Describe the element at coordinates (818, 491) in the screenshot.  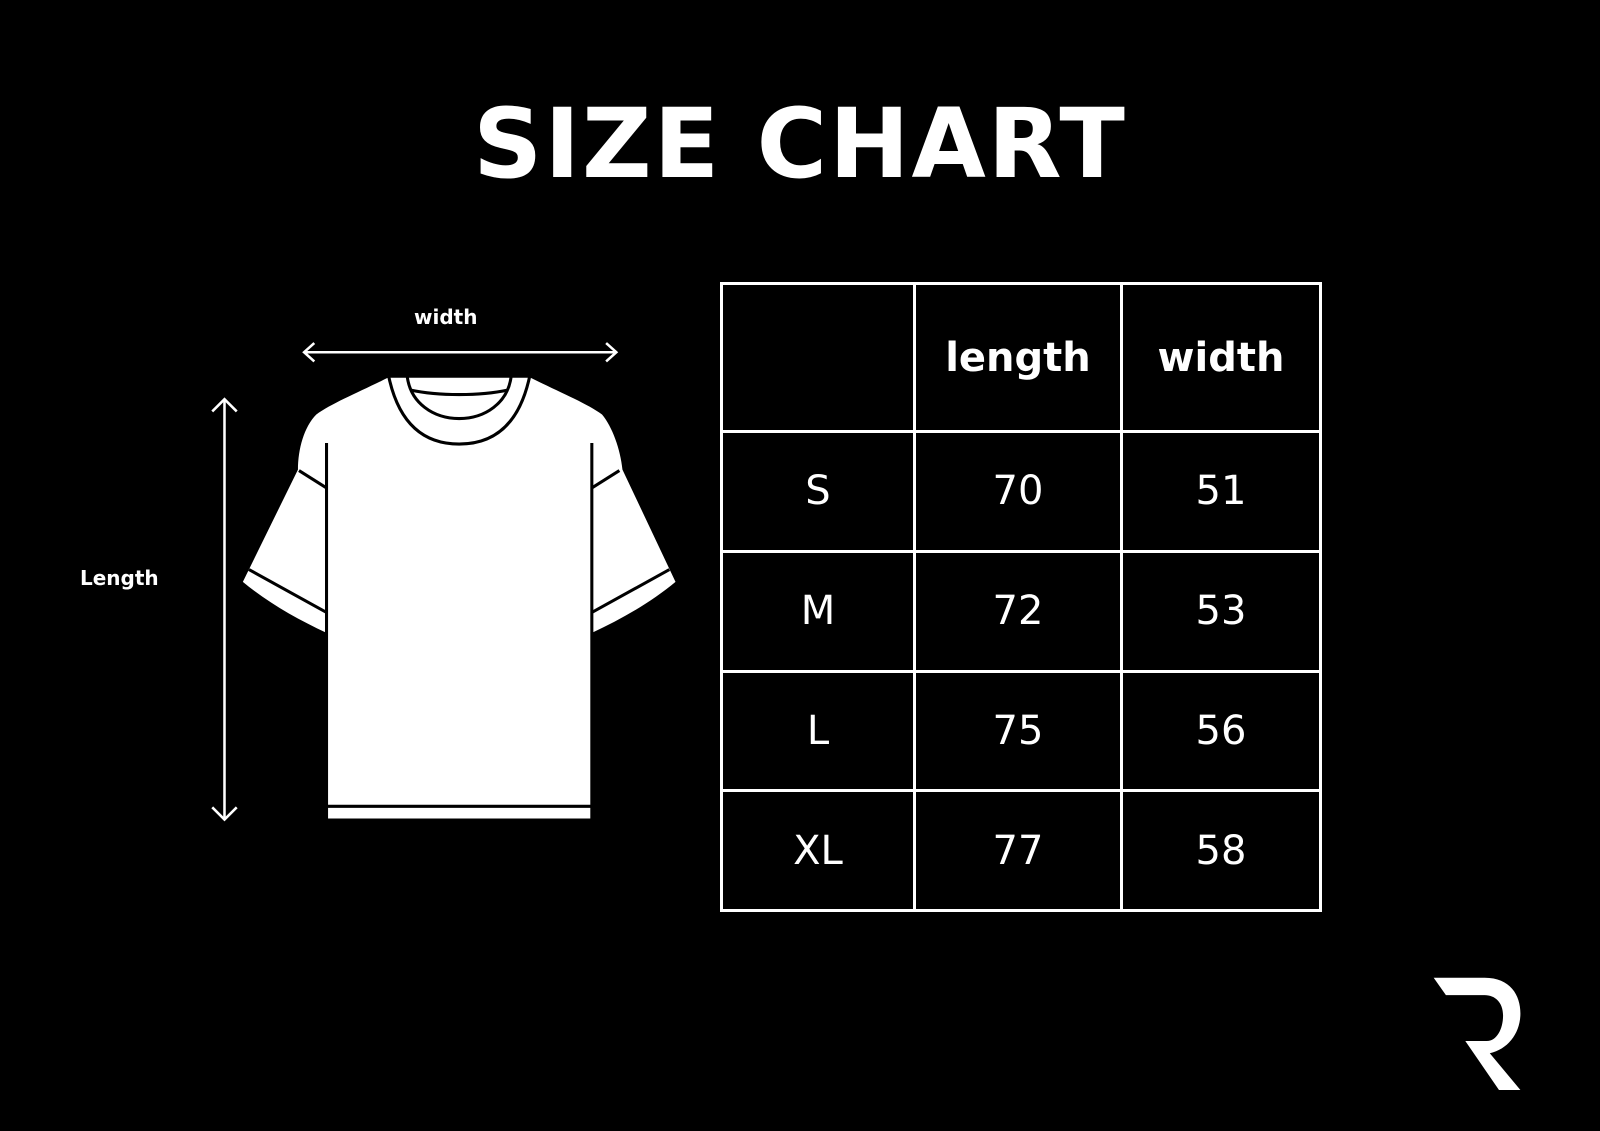
I see `size-cell: S` at that location.